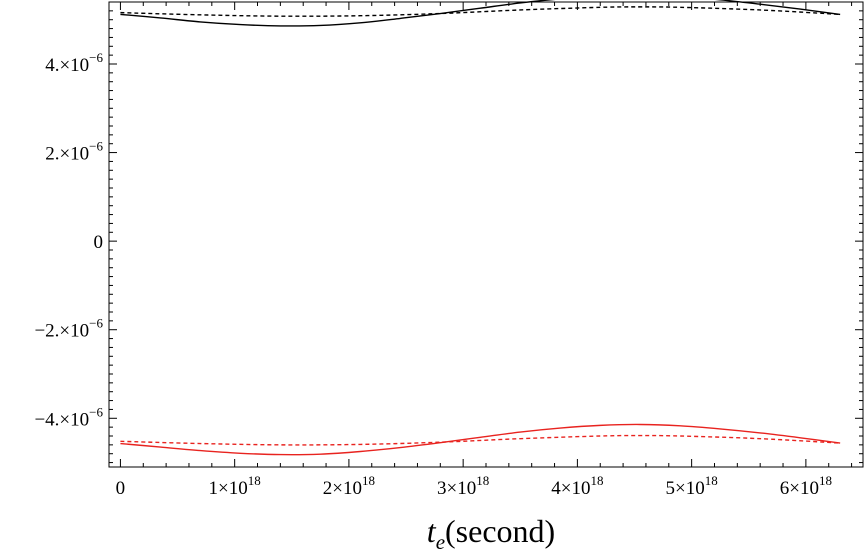 Image resolution: width=867 pixels, height=554 pixels. What do you see at coordinates (74, 152) in the screenshot?
I see `y-tick-label: 2.×10−6` at bounding box center [74, 152].